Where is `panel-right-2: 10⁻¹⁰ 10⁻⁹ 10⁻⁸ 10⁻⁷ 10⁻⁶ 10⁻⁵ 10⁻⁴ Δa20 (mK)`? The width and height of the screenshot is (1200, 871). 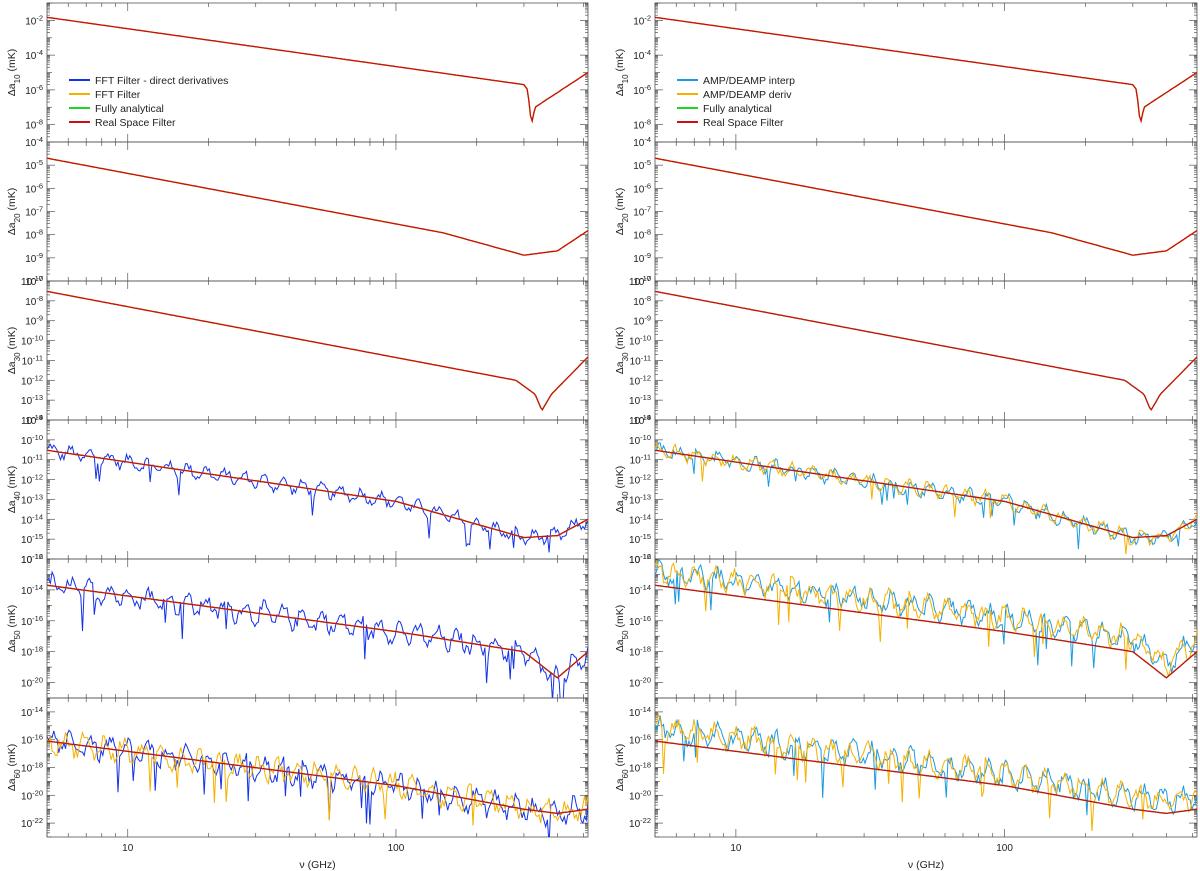
panel-right-2: 10⁻¹⁰ 10⁻⁹ 10⁻⁸ 10⁻⁷ 10⁻⁶ 10⁻⁵ 10⁻⁴ Δa20 (mK) is located at coordinates (906, 212).